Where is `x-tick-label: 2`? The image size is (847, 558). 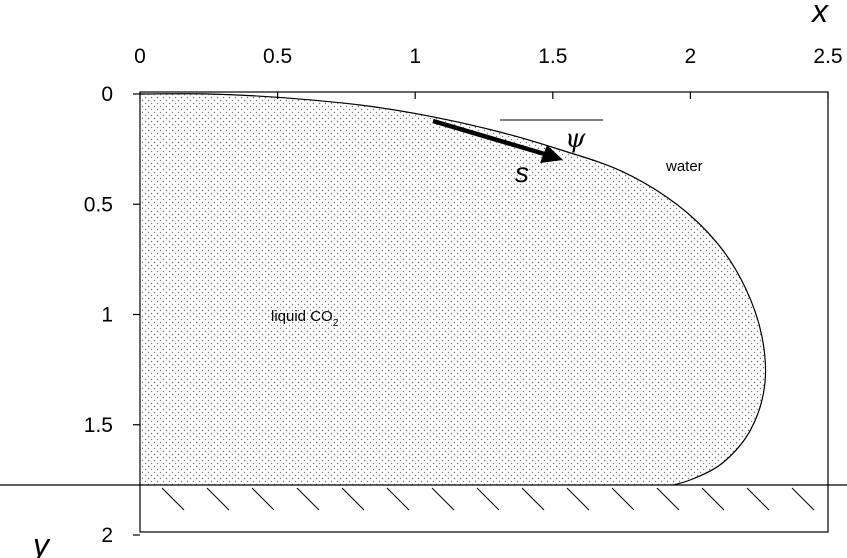 x-tick-label: 2 is located at coordinates (691, 56).